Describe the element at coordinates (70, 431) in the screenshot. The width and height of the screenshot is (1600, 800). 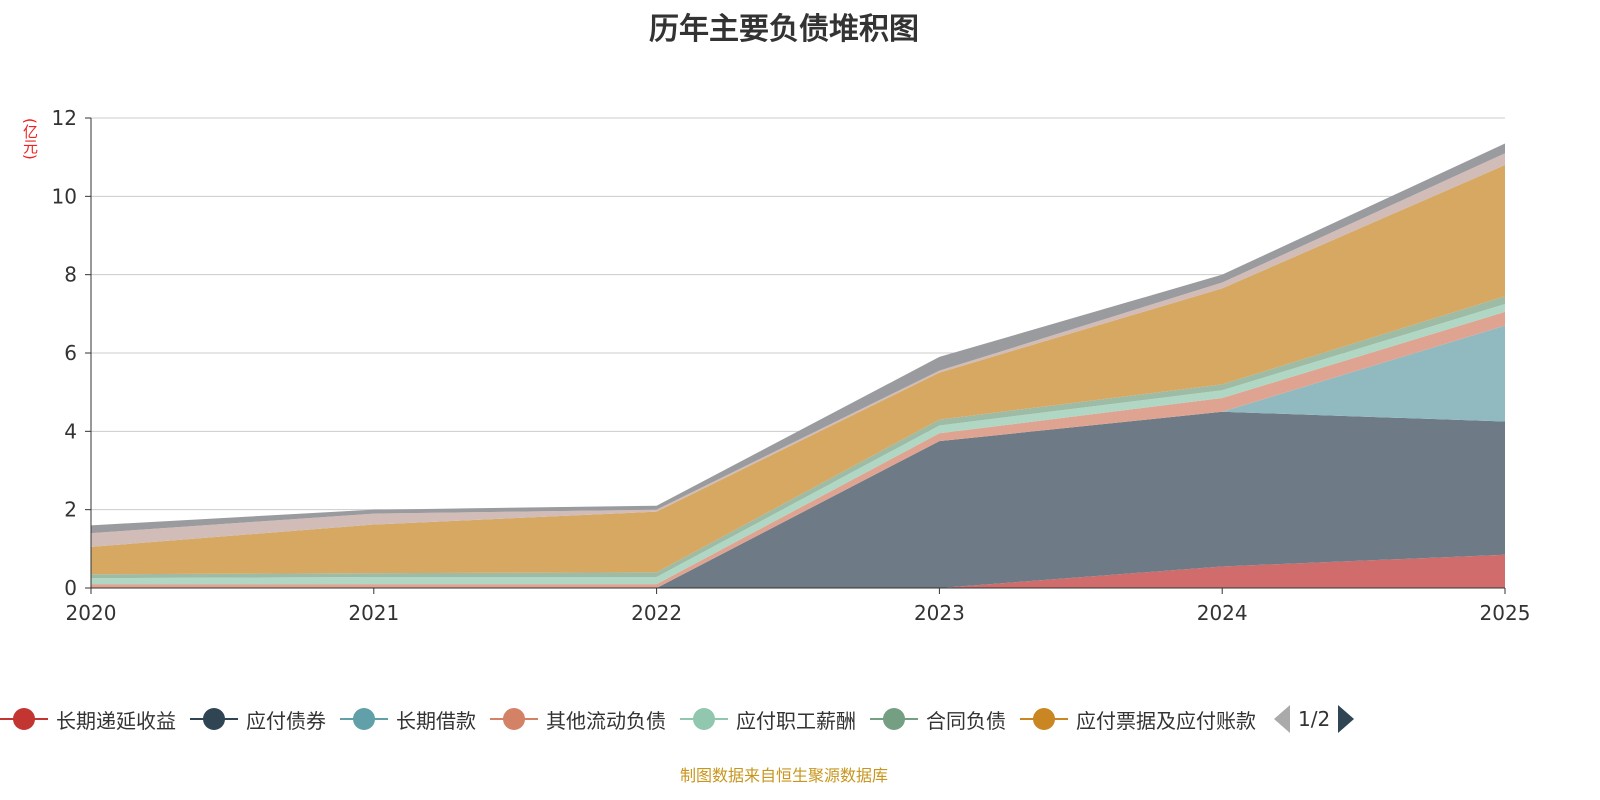
I see `y-tick-label: 4` at that location.